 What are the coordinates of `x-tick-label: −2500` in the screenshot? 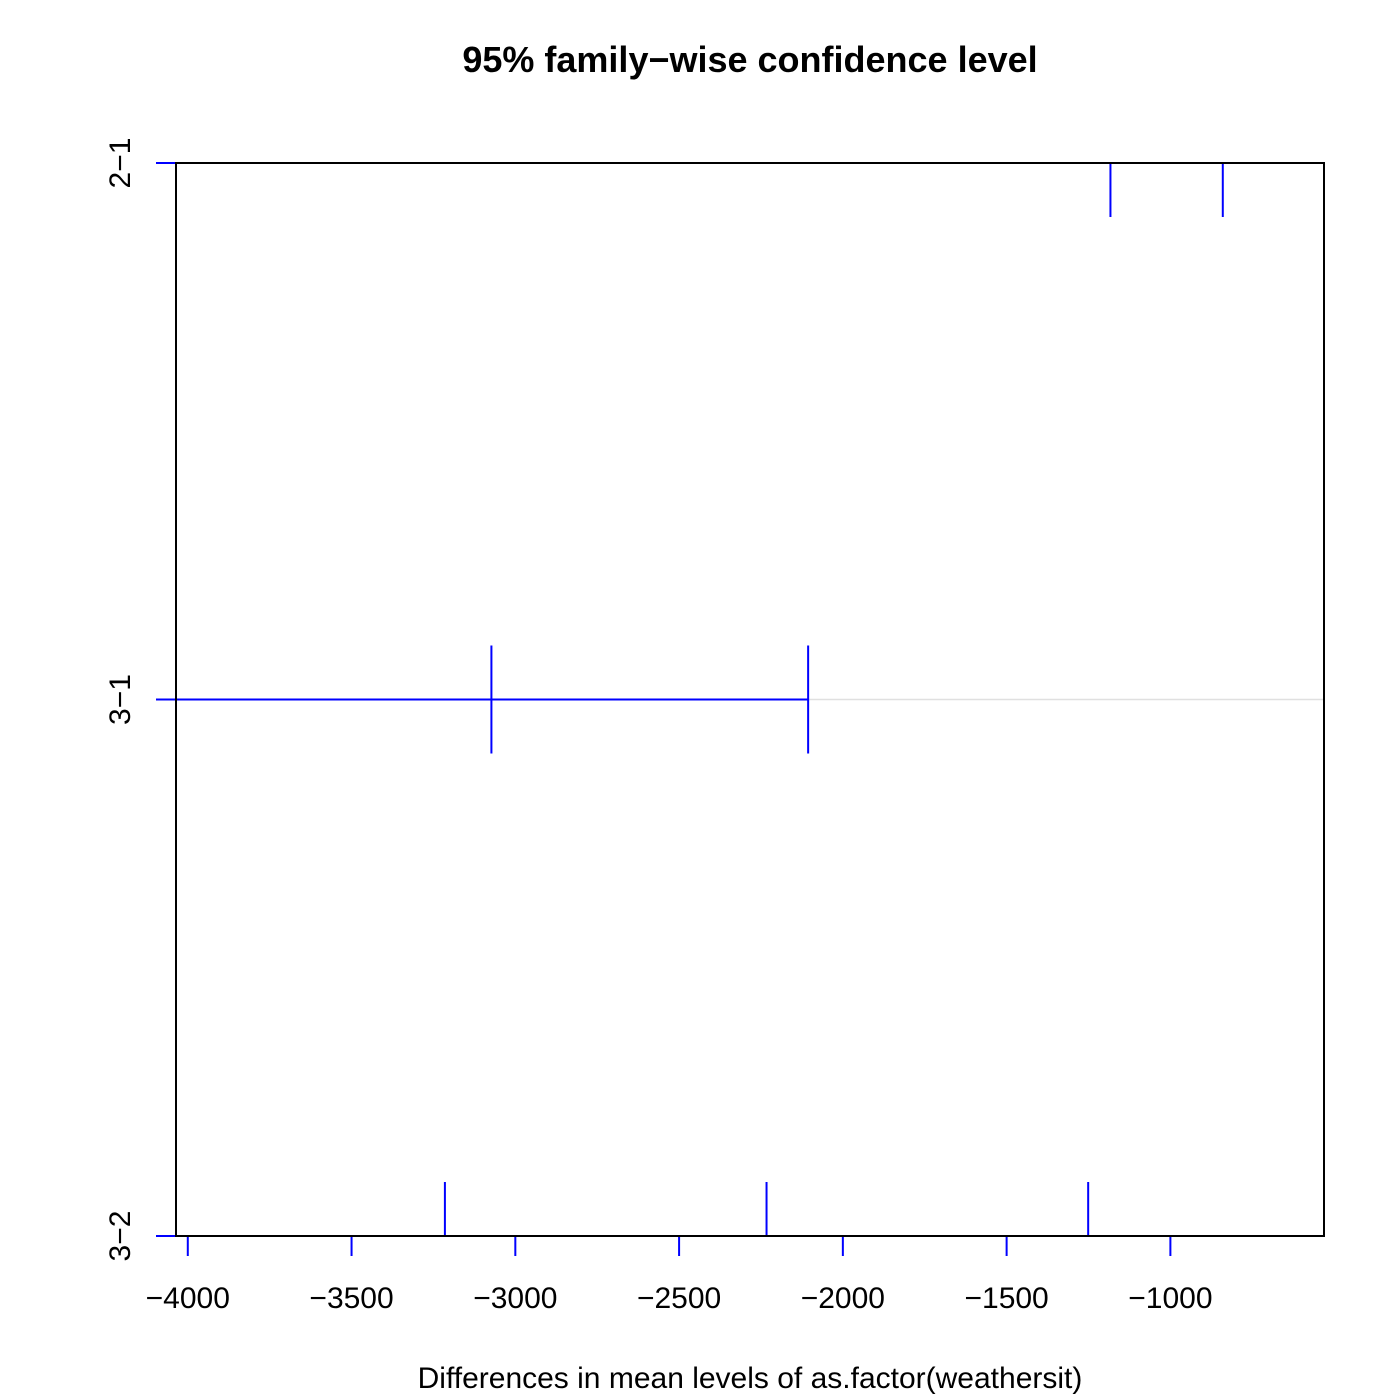 It's located at (679, 1298).